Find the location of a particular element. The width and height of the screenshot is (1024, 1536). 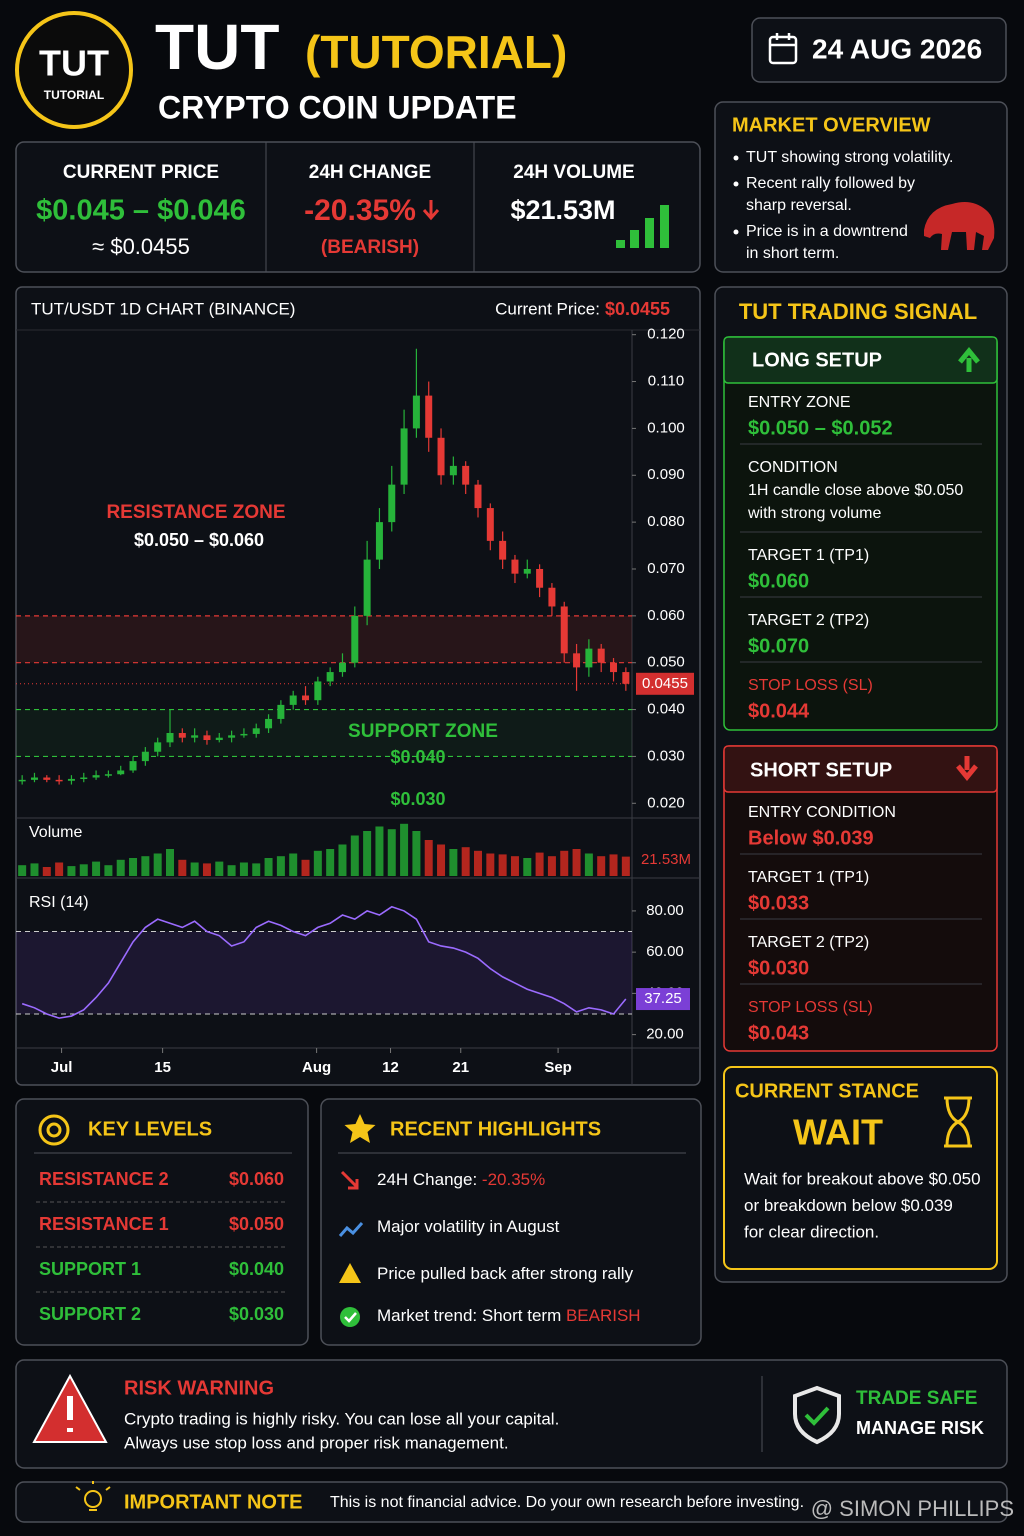

current-price-tag-label: 0.0455 is located at coordinates (665, 683).